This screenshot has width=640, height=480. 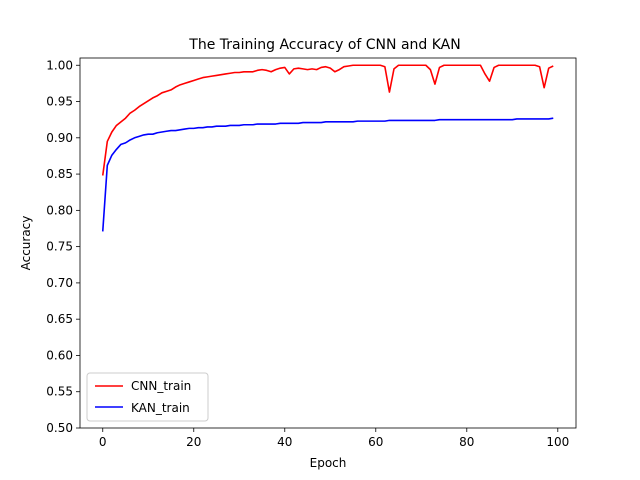 What do you see at coordinates (160, 408) in the screenshot?
I see `legend-label-kan-train: KAN_train` at bounding box center [160, 408].